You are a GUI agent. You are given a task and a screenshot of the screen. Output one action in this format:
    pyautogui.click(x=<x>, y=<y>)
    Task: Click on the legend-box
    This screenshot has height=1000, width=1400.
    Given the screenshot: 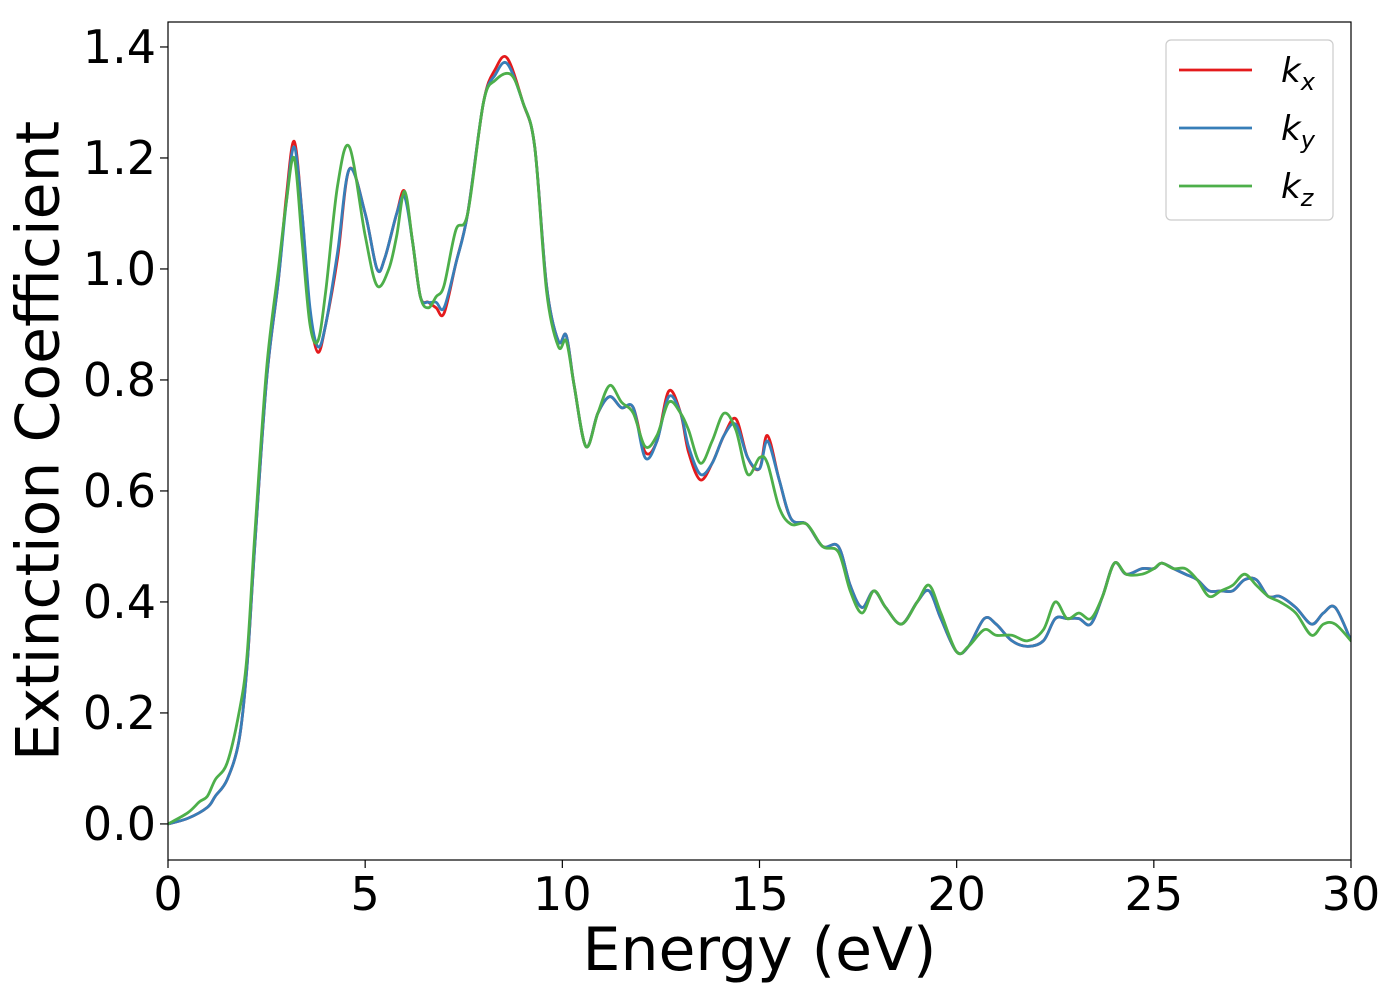 What is the action you would take?
    pyautogui.click(x=1249, y=130)
    